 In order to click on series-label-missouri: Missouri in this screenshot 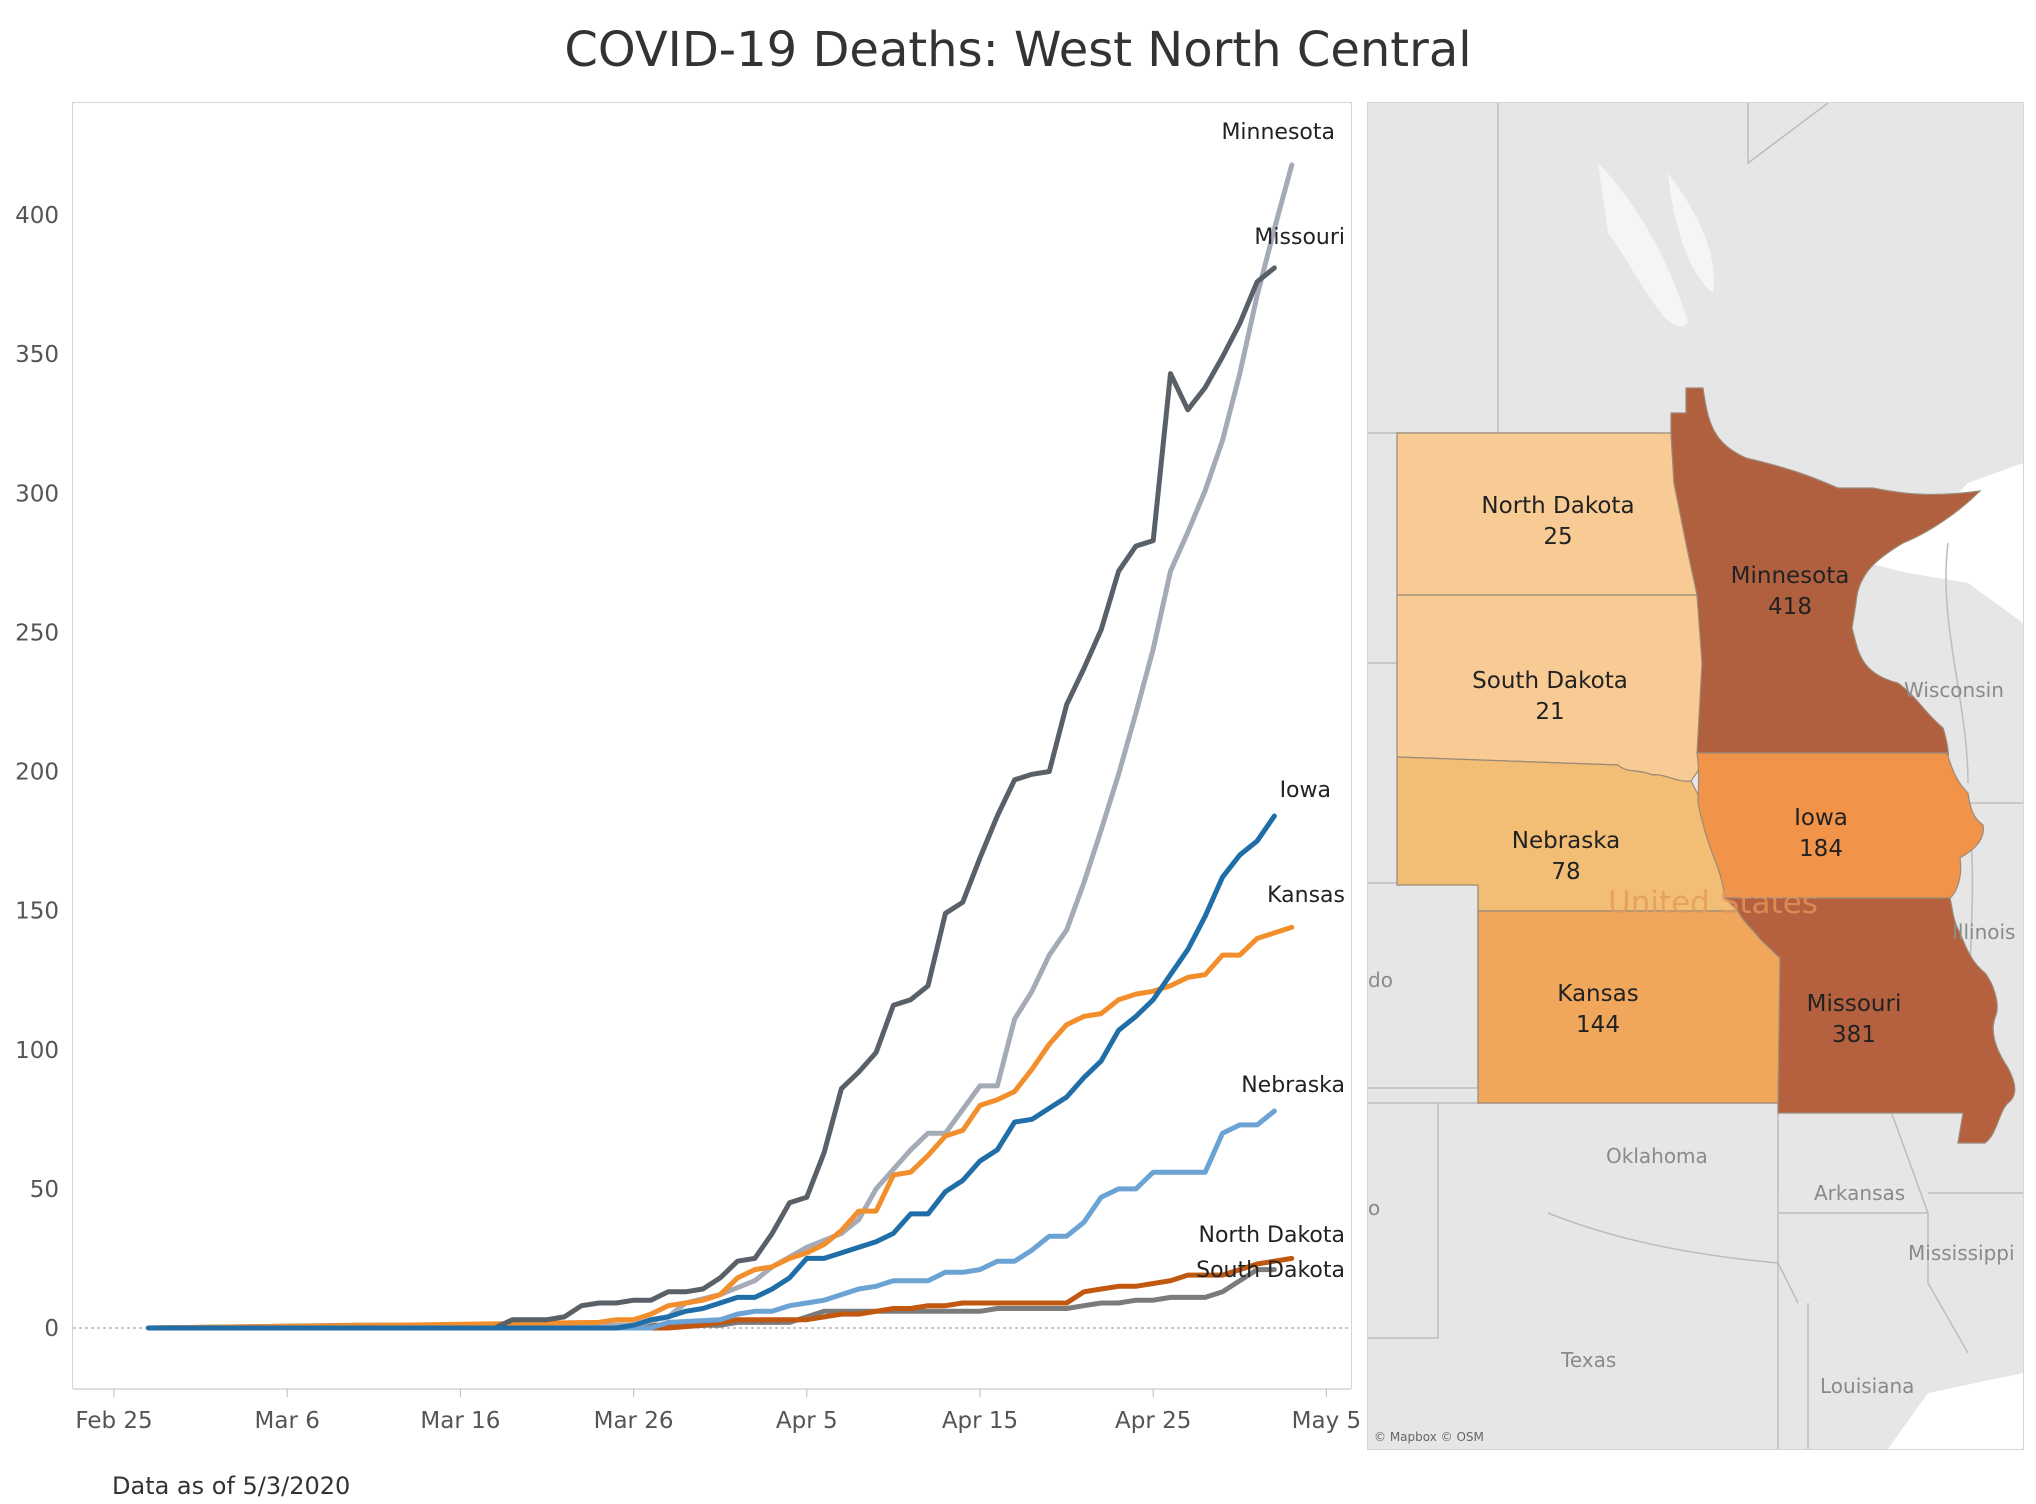, I will do `click(1299, 237)`.